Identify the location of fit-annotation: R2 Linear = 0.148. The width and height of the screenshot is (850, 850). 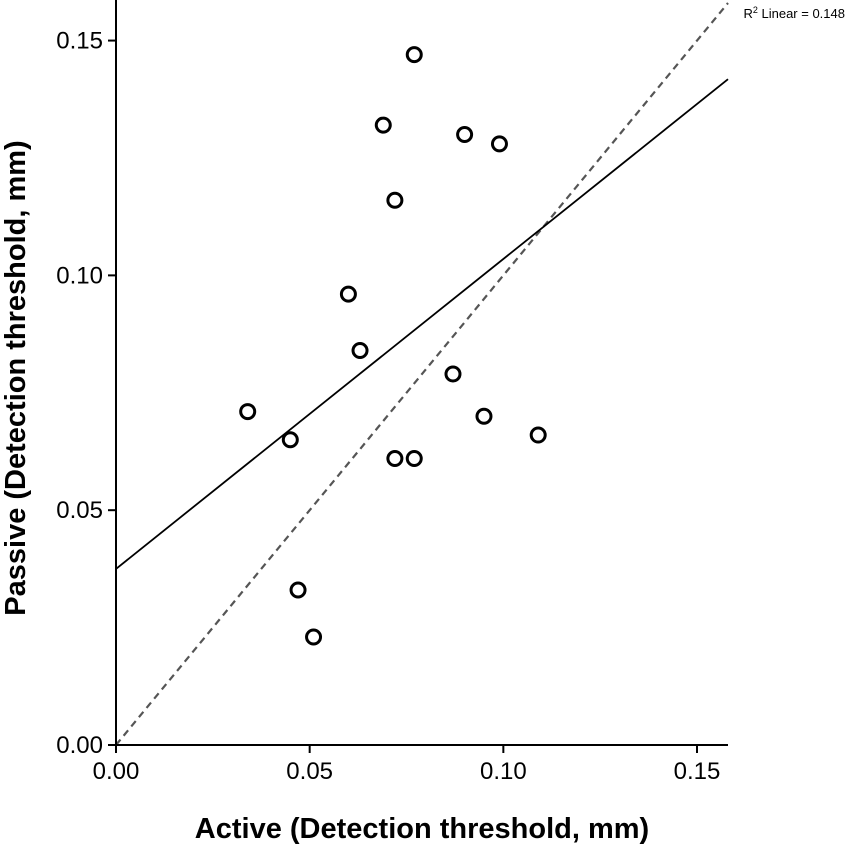
(794, 13).